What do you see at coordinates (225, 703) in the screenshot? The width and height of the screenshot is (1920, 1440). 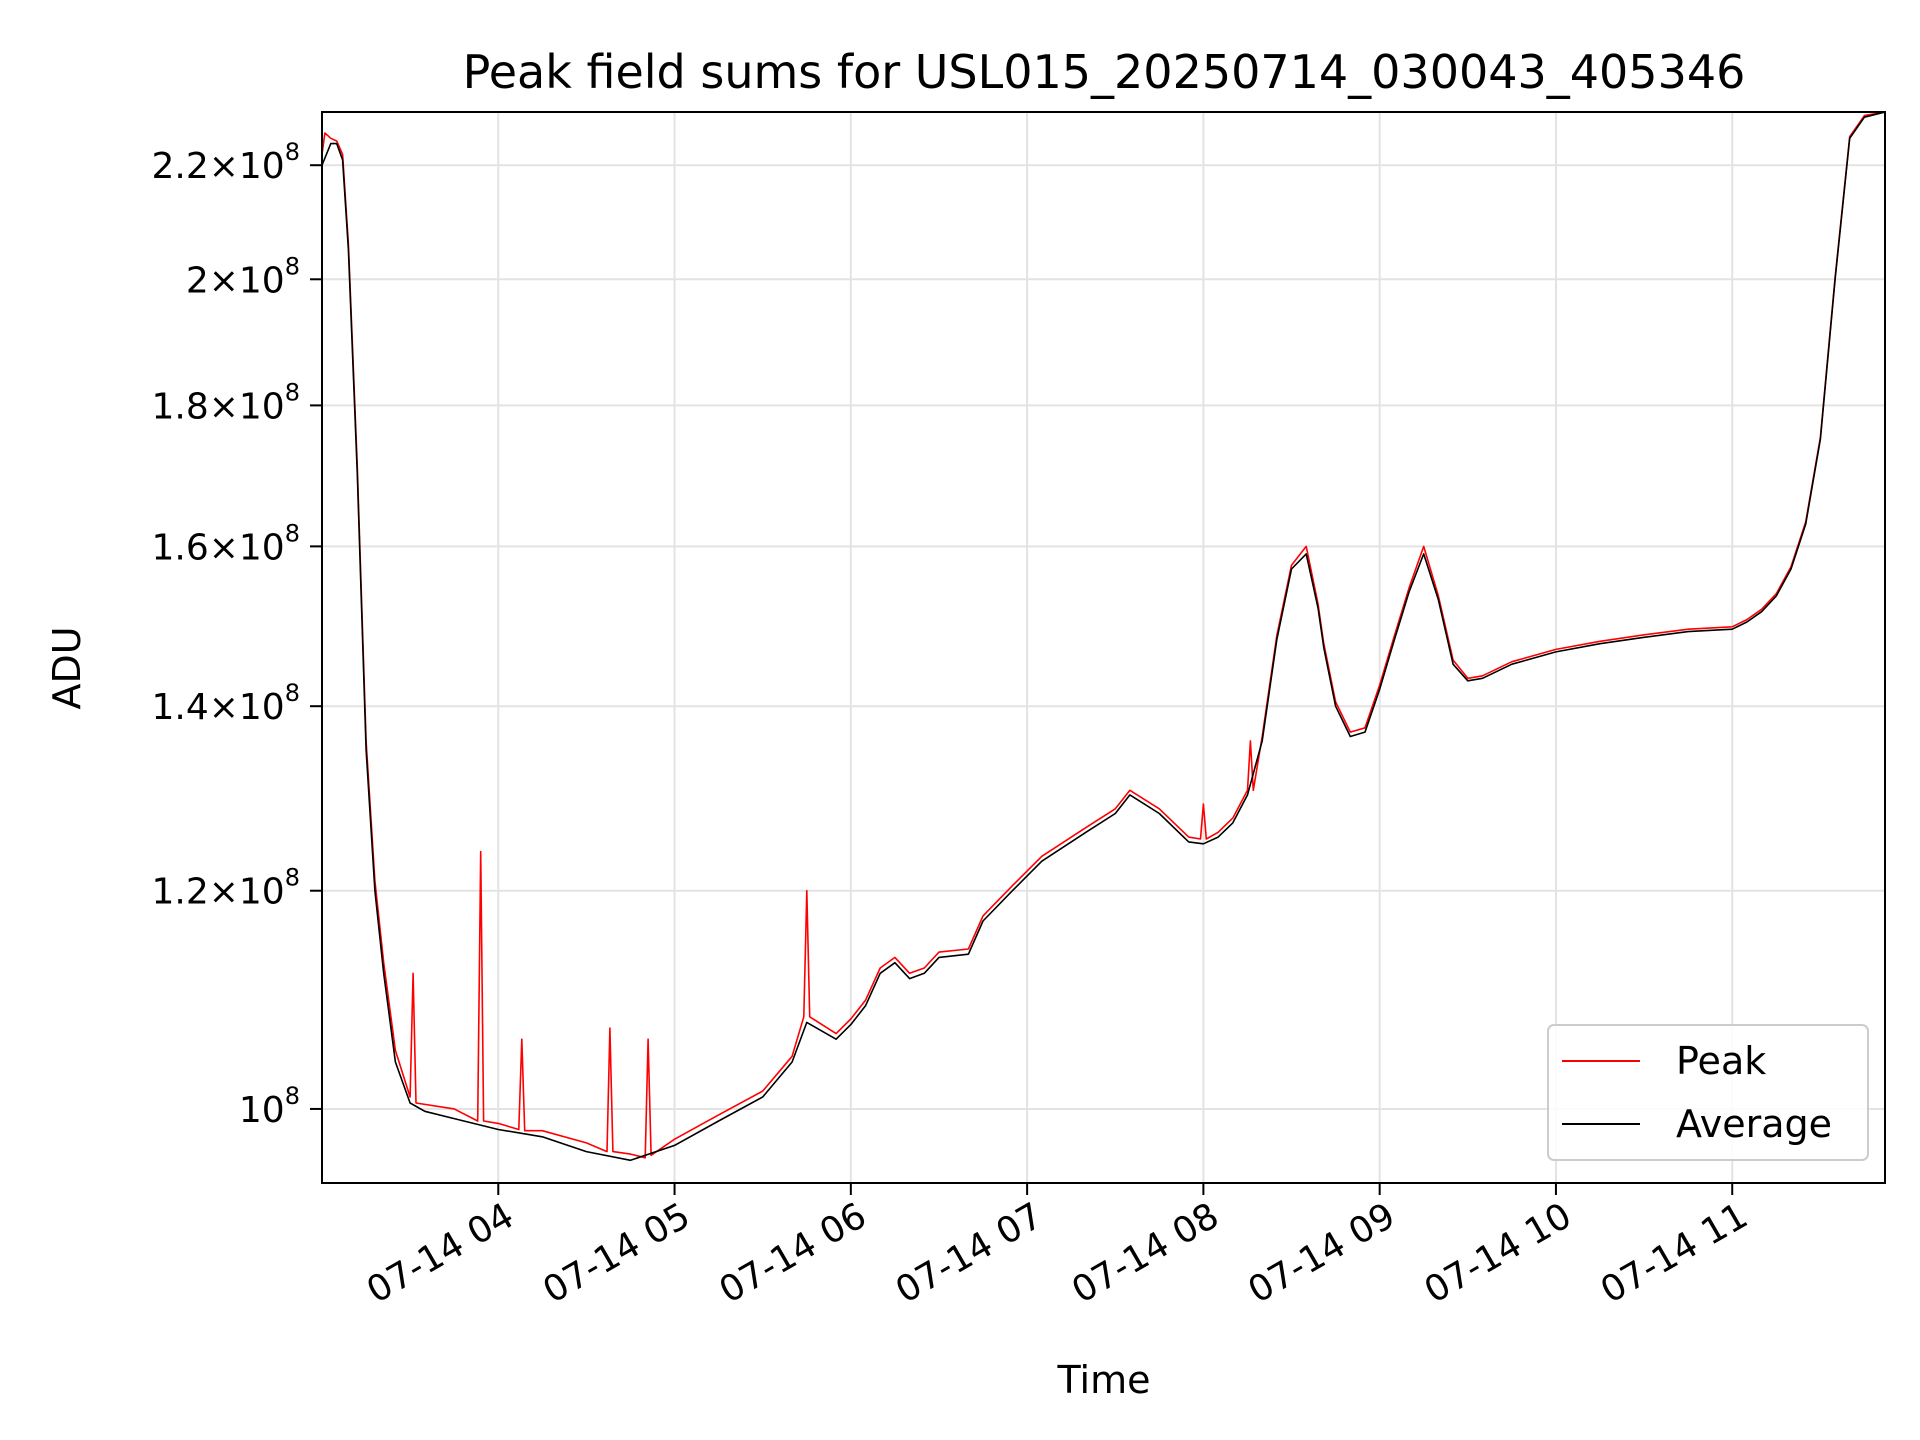 I see `y-tick-label: 1.4×108` at bounding box center [225, 703].